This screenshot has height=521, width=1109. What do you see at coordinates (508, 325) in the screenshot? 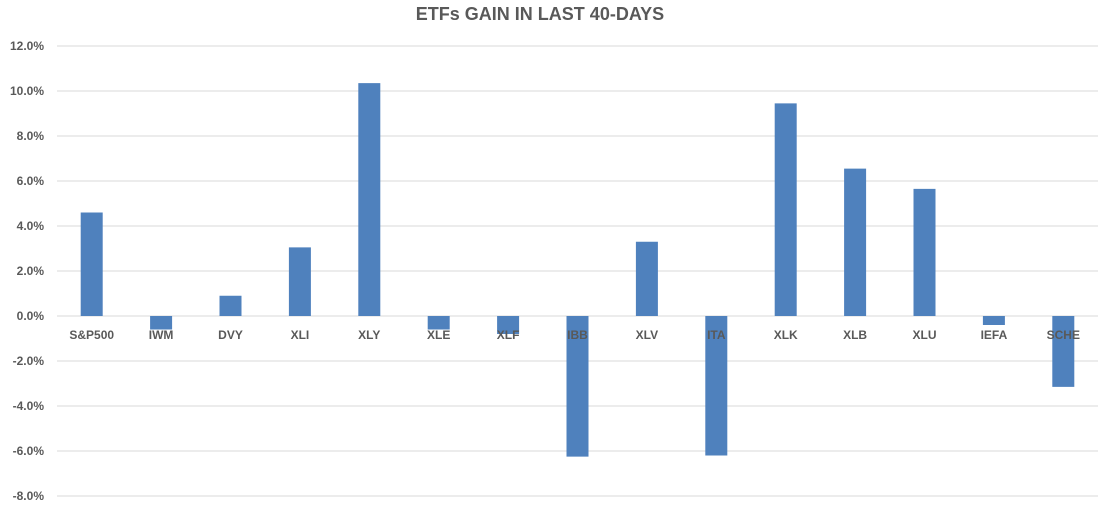
I see `bar-xlf` at bounding box center [508, 325].